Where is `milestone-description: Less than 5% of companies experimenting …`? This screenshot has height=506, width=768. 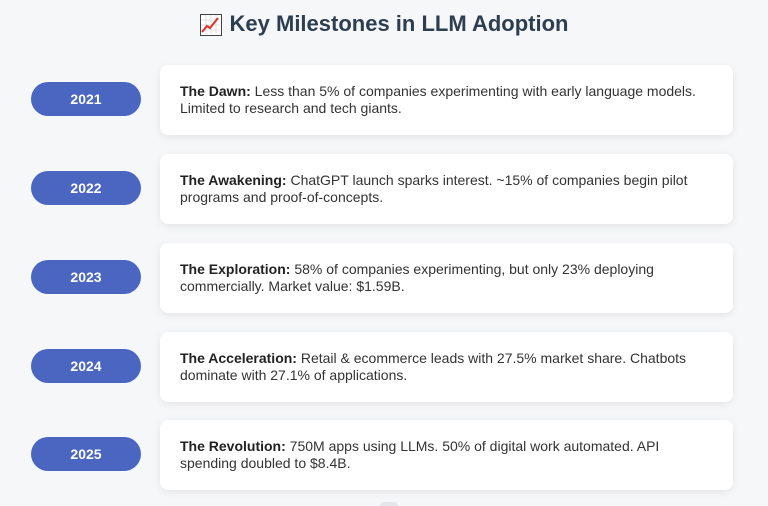 milestone-description: Less than 5% of companies experimenting … is located at coordinates (438, 99).